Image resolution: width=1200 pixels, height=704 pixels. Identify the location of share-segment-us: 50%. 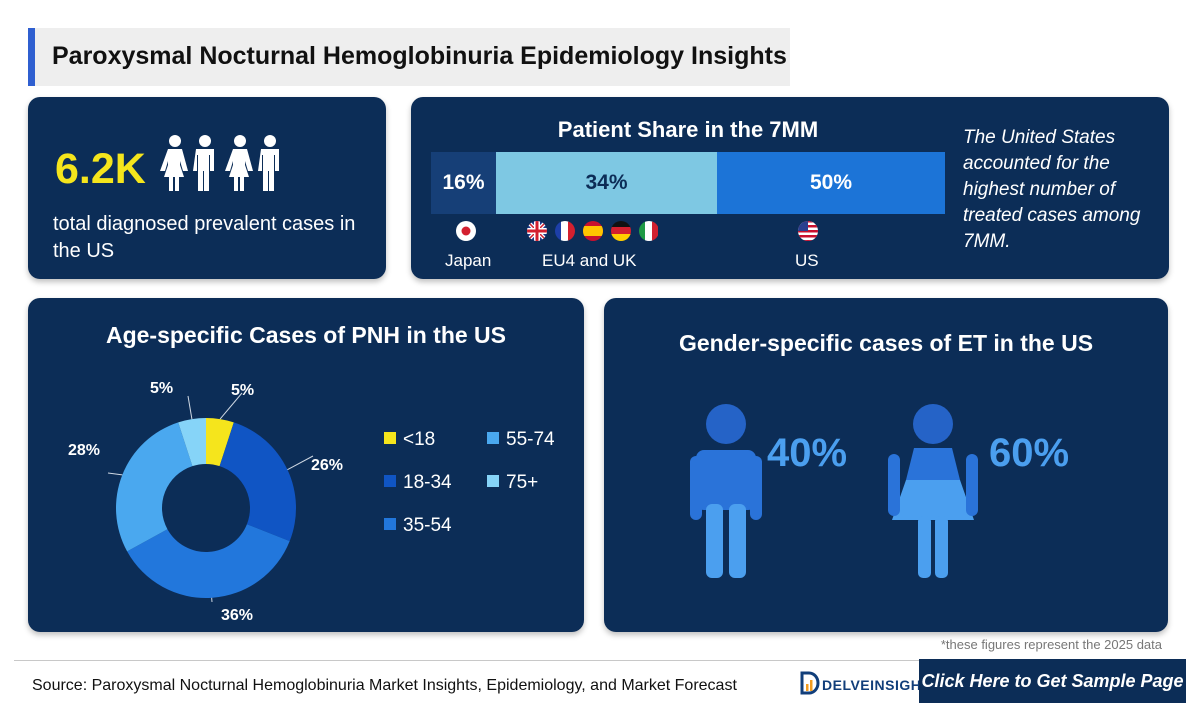
(831, 183).